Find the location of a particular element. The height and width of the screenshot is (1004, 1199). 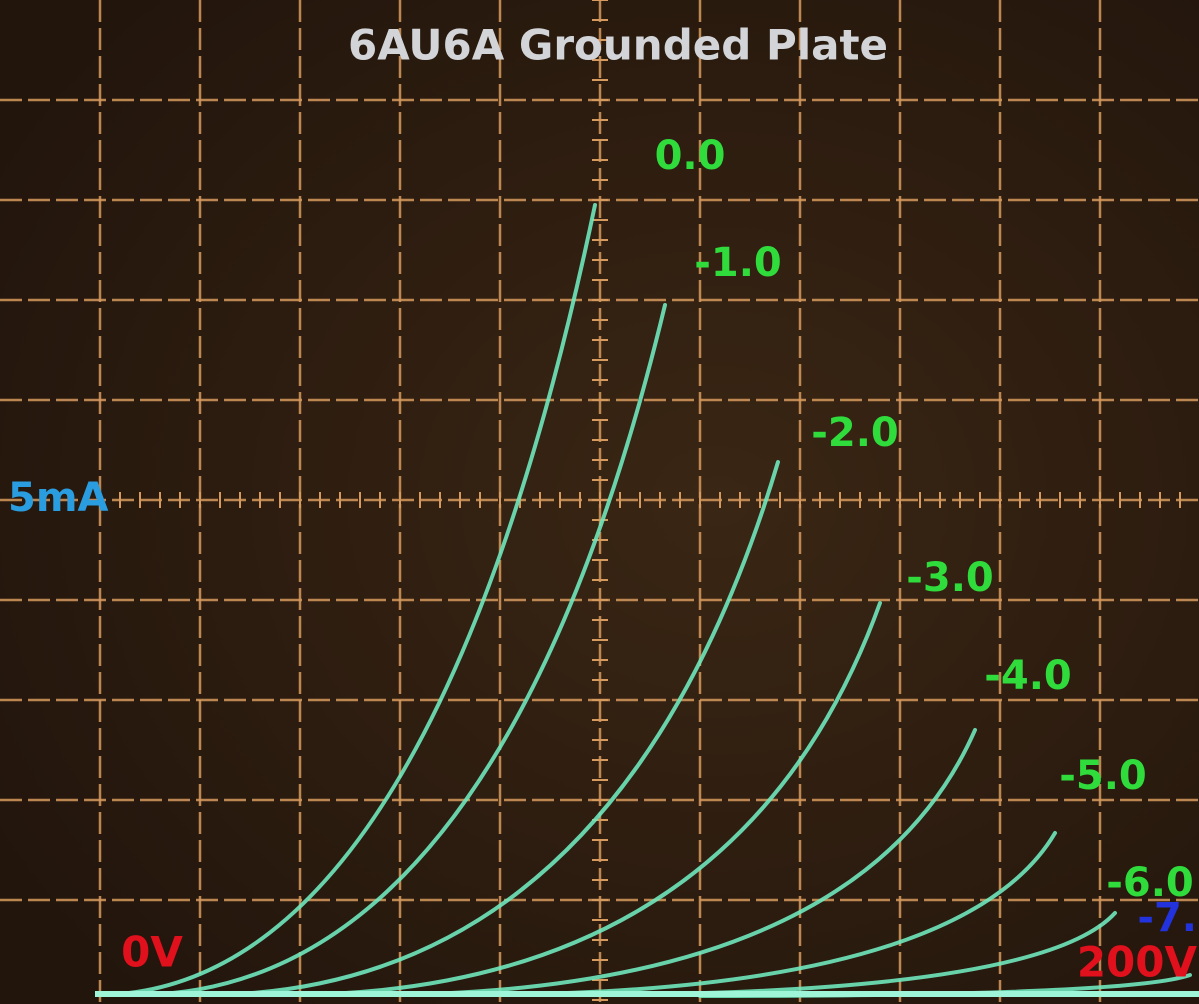

curve-label: -6.0 is located at coordinates (1149, 883).